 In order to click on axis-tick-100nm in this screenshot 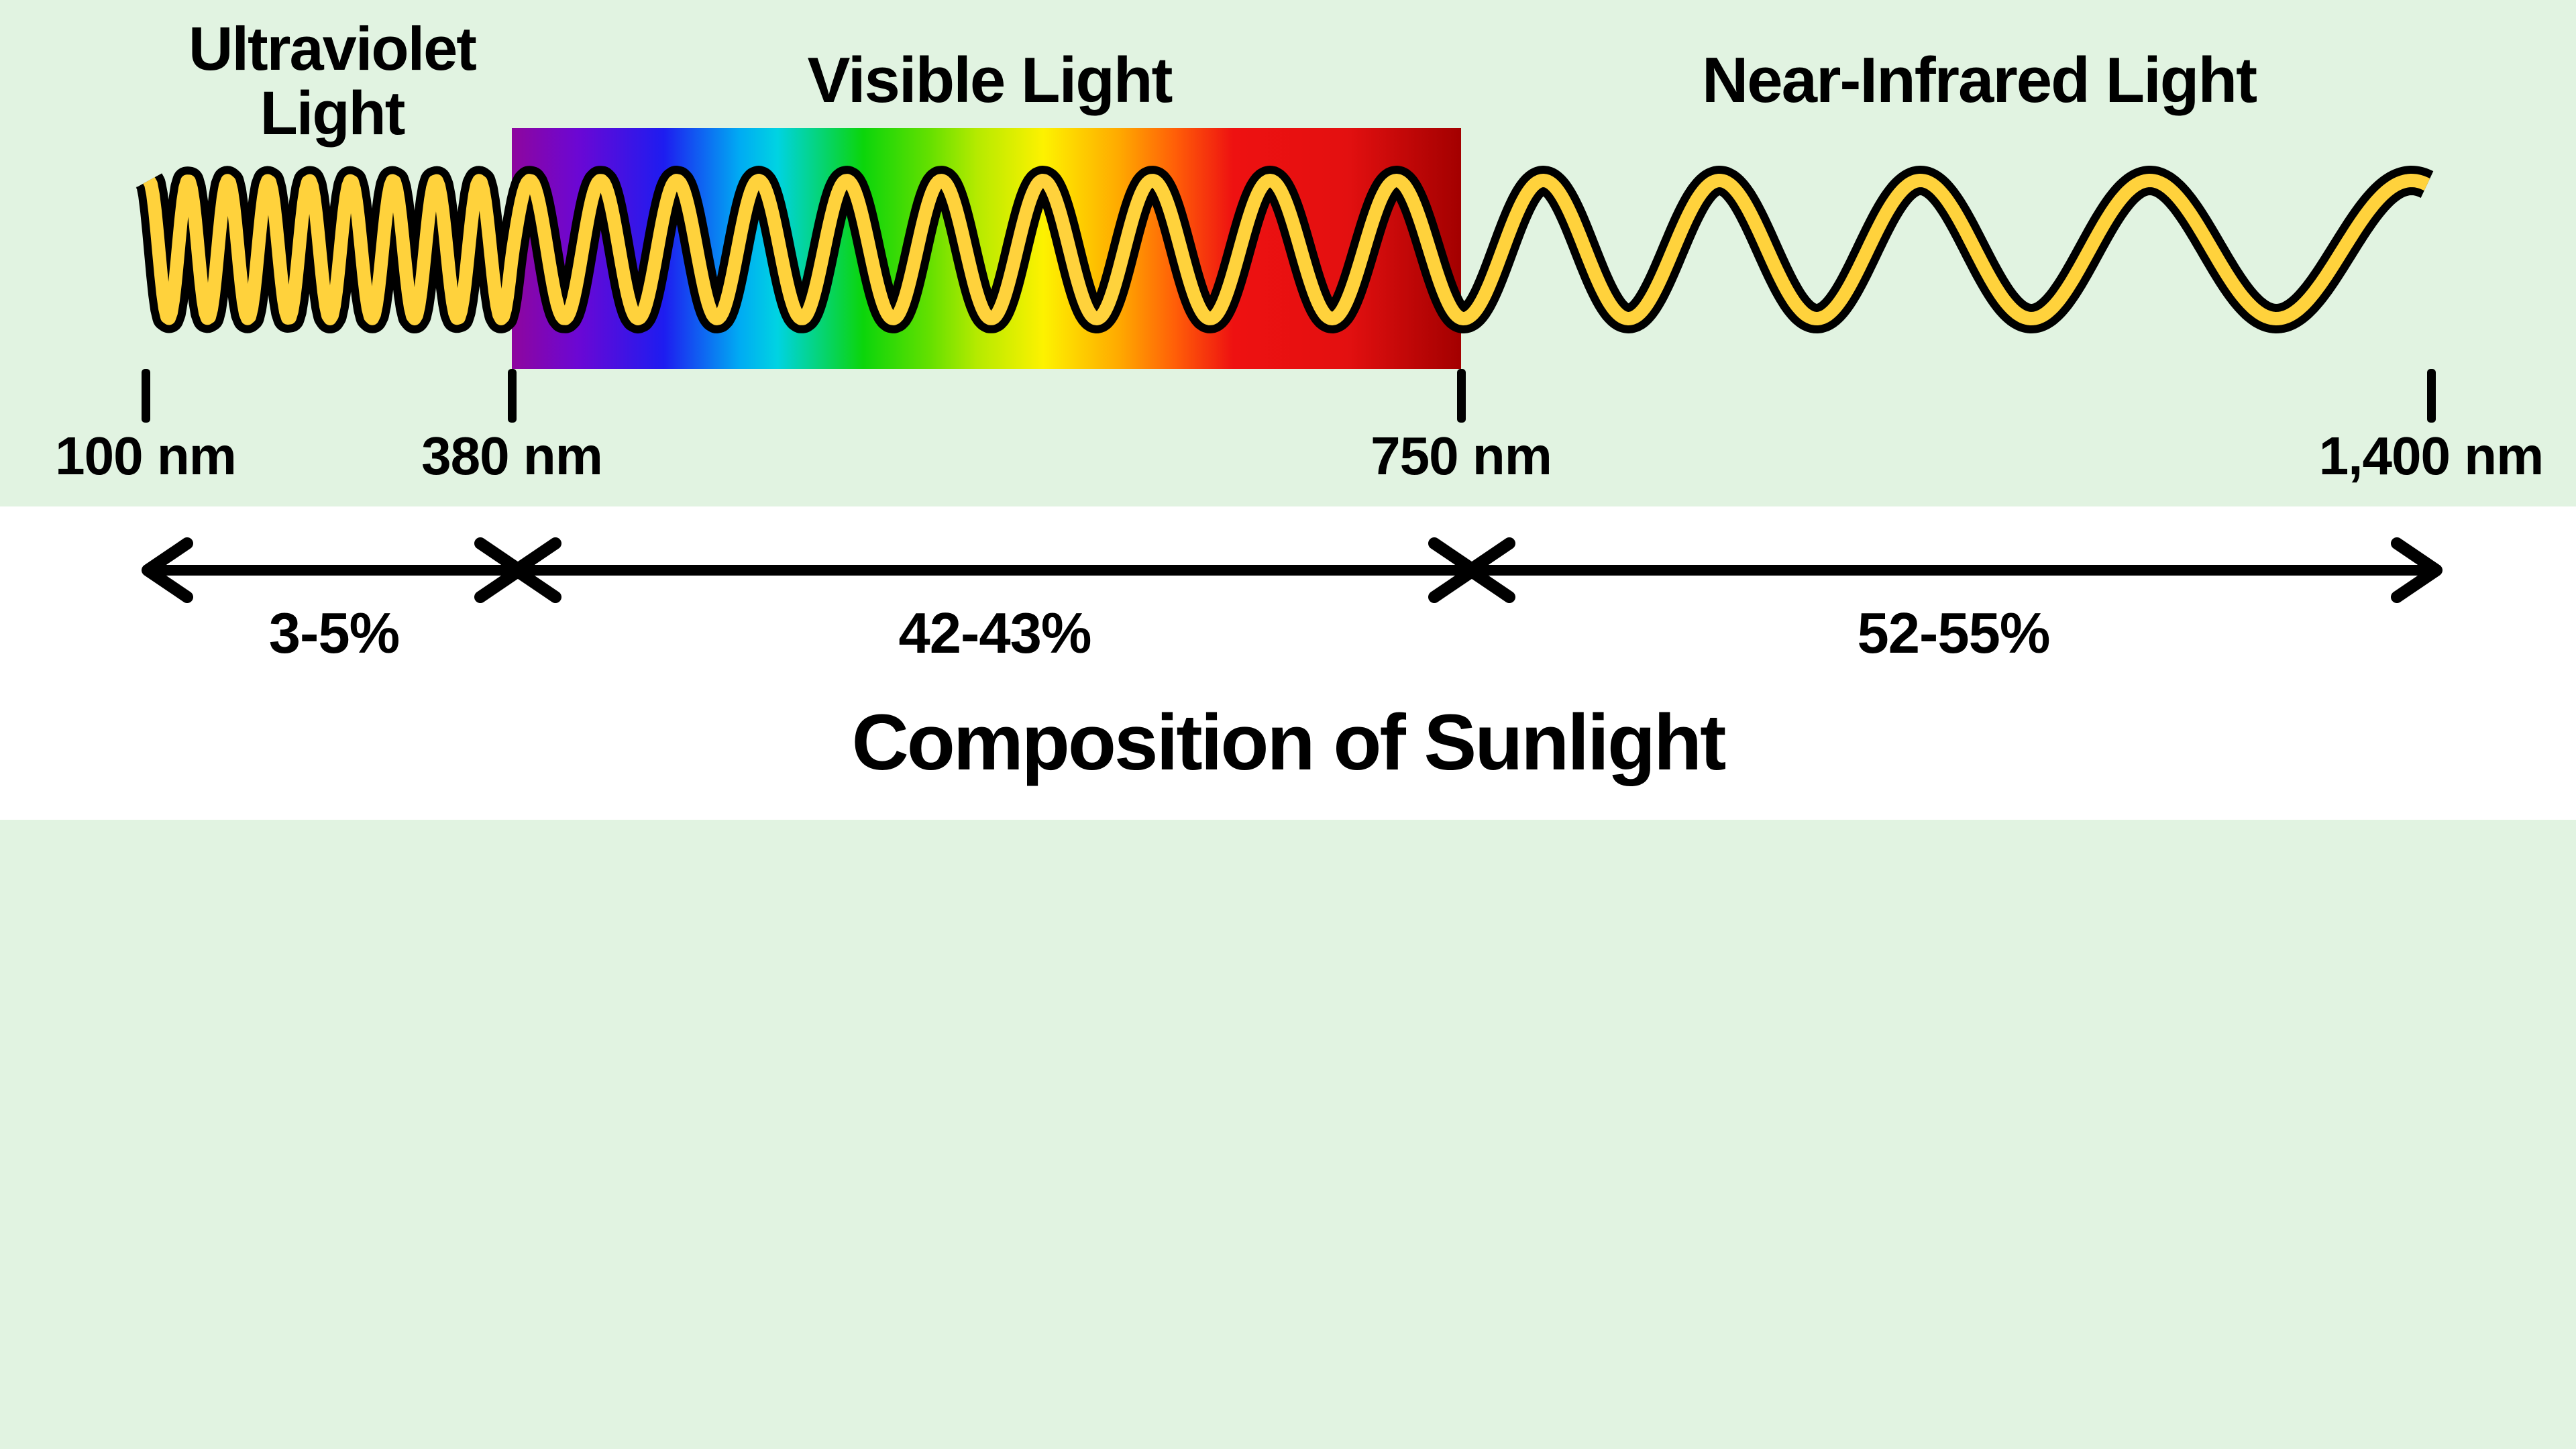, I will do `click(146, 396)`.